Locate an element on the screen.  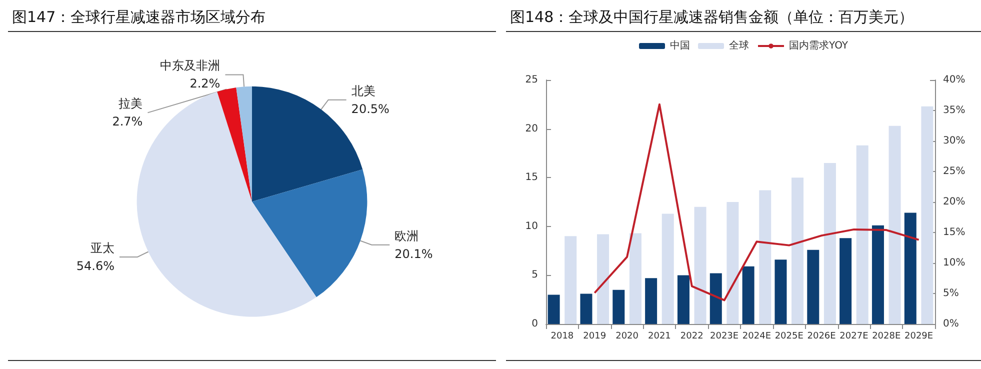
data-label: 2.2% is located at coordinates (205, 83).